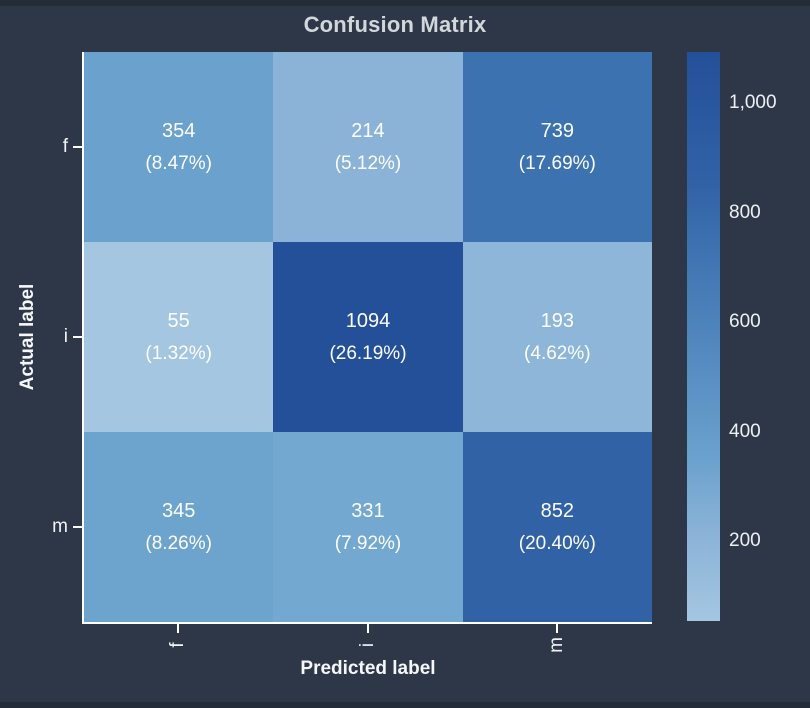 This screenshot has height=708, width=810. What do you see at coordinates (745, 212) in the screenshot?
I see `colorbar-tick-label: 800` at bounding box center [745, 212].